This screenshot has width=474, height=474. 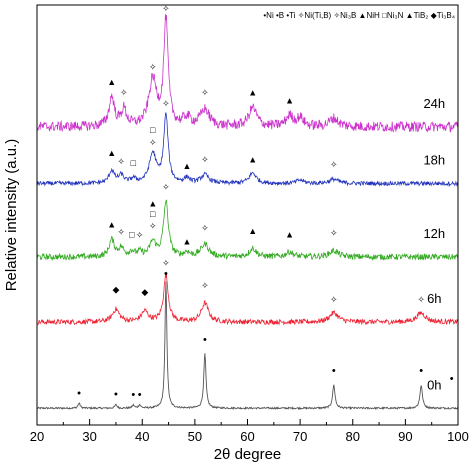 I want to click on legend-entry: •B, so click(x=279, y=15).